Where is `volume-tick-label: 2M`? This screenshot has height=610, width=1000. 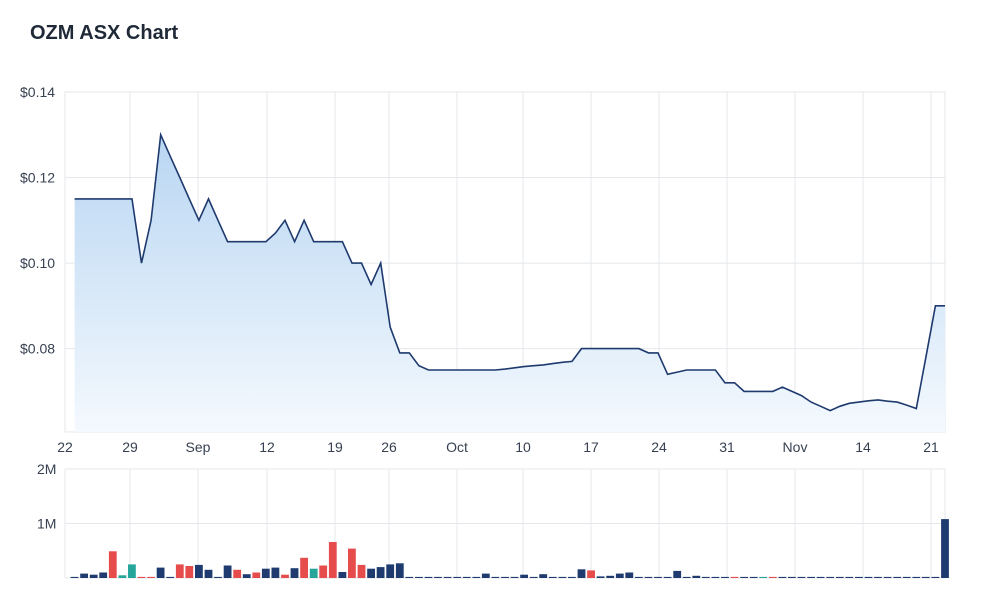
volume-tick-label: 2M is located at coordinates (46, 469).